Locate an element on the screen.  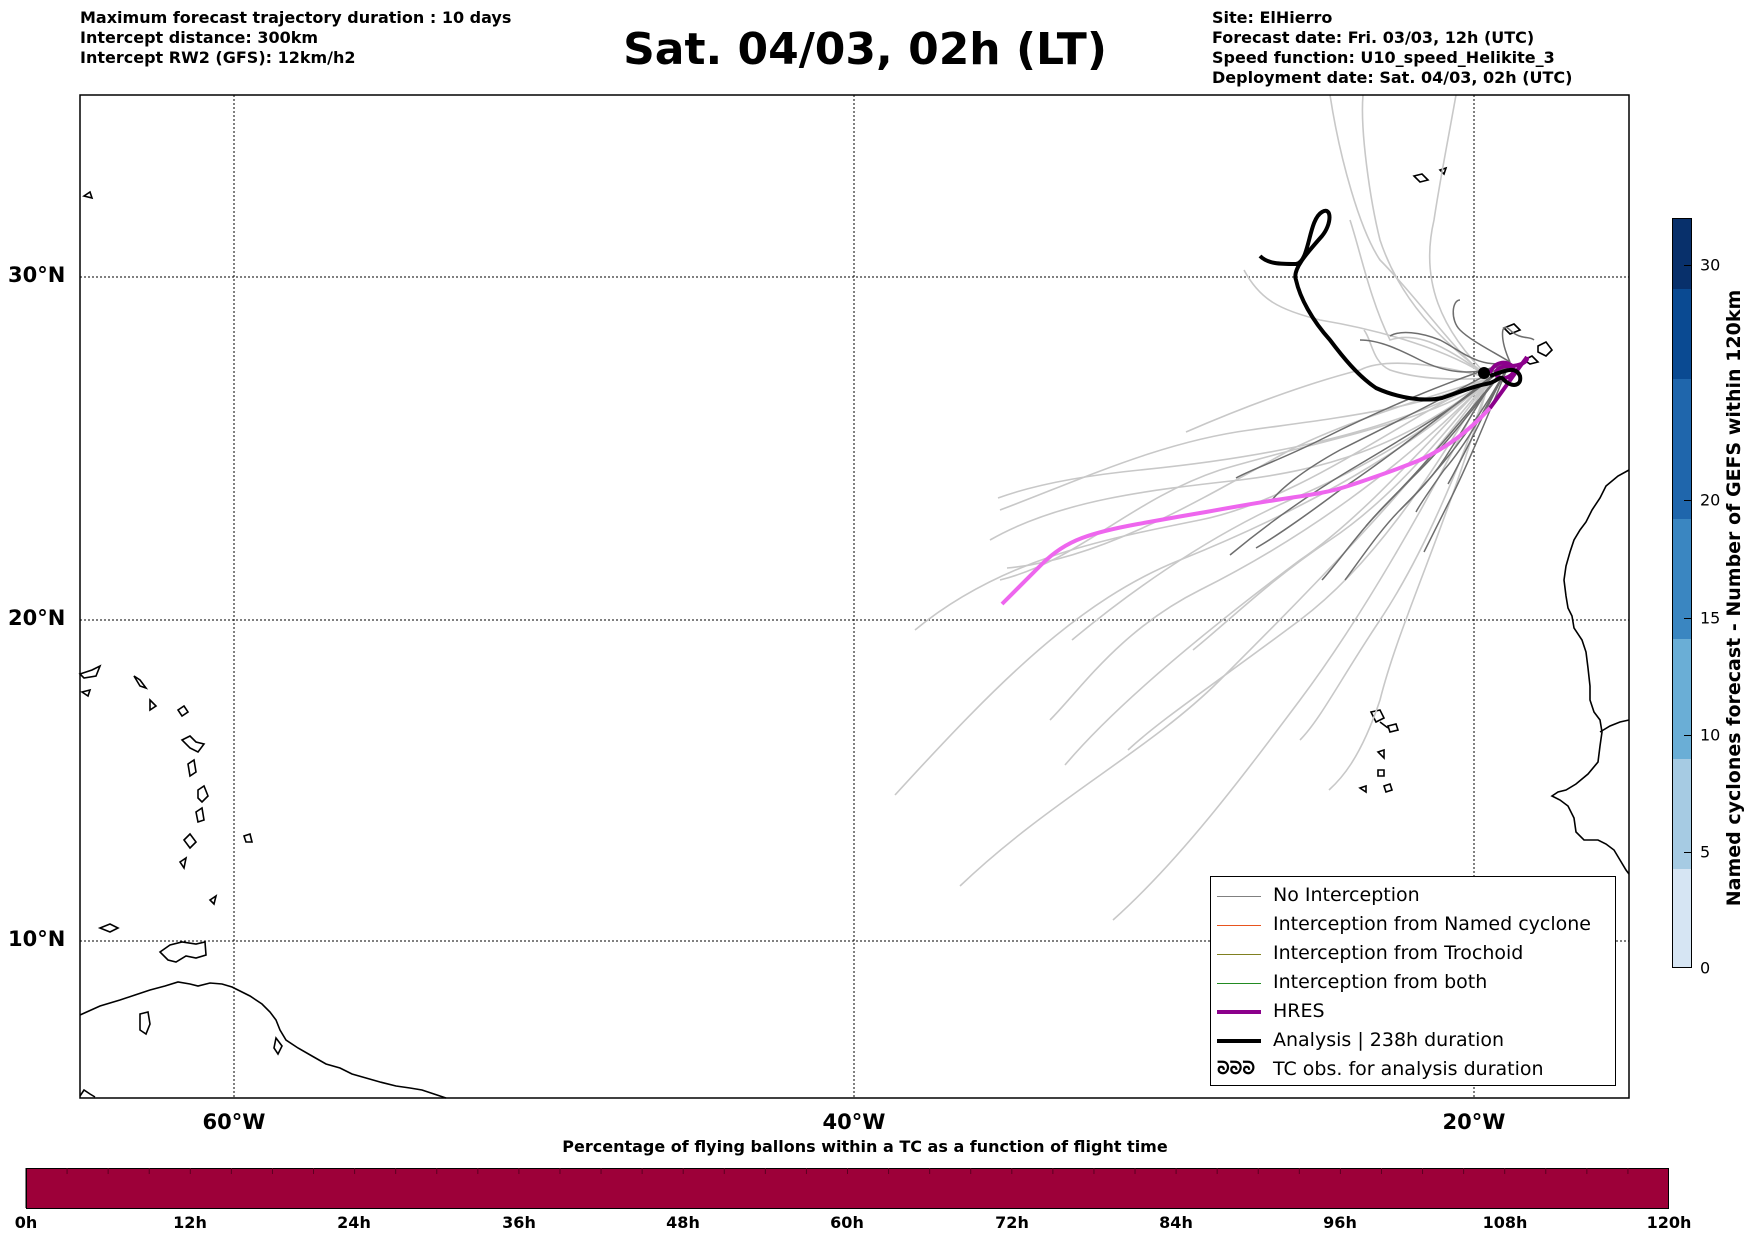
coast-sa-corner is located at coordinates (87, 1093).